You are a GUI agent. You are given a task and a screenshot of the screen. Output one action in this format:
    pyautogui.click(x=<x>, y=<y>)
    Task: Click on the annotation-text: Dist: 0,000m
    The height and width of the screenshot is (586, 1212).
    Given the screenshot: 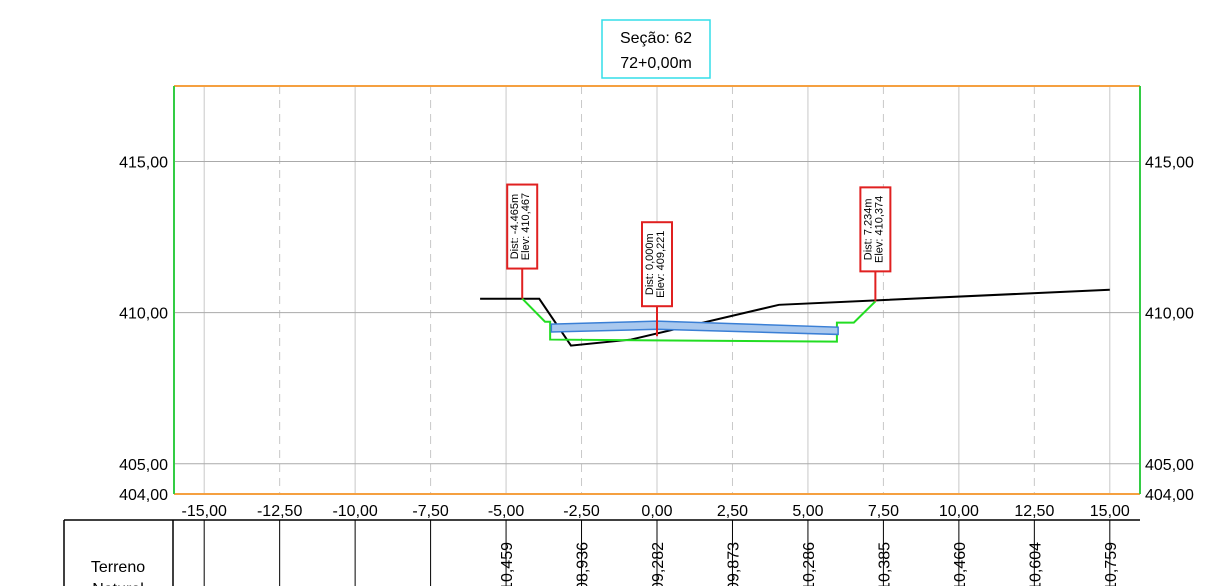 What is the action you would take?
    pyautogui.click(x=650, y=264)
    